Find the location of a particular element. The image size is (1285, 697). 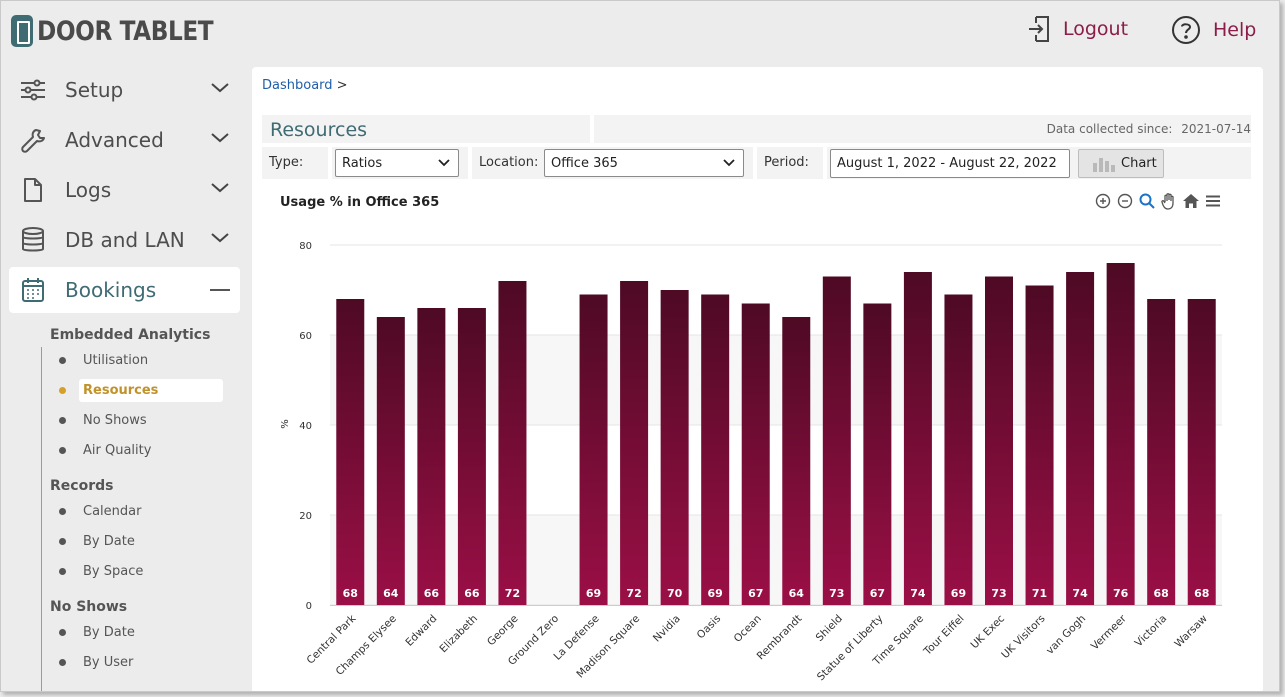

x-tick-label: van Gogh is located at coordinates (1066, 635).